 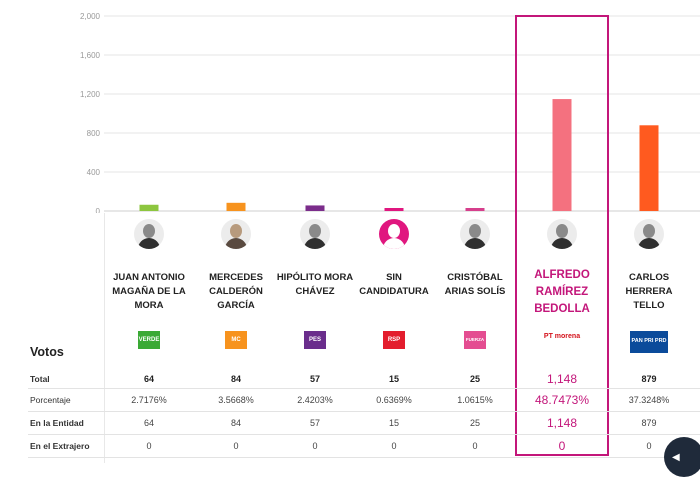 I want to click on candidate-column-1: JUAN ANTONIO MAGAÑA DE LA MORA VERDE, so click(x=149, y=281).